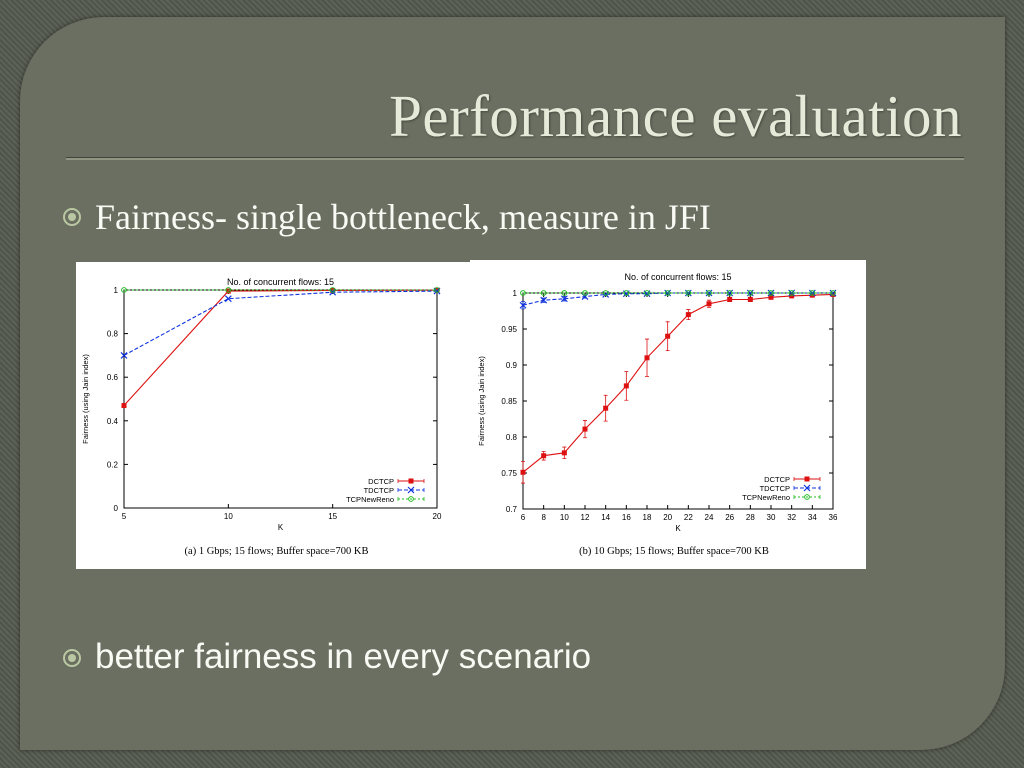  I want to click on chart-a-series-line-TDCTCP, so click(280, 323).